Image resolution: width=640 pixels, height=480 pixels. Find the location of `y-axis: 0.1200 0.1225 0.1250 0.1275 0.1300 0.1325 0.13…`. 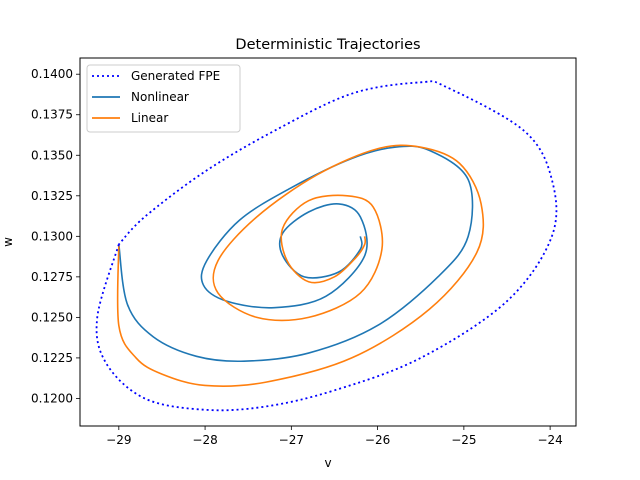

y-axis: 0.1200 0.1225 0.1250 0.1275 0.1300 0.1325 0.13… is located at coordinates (55, 236).